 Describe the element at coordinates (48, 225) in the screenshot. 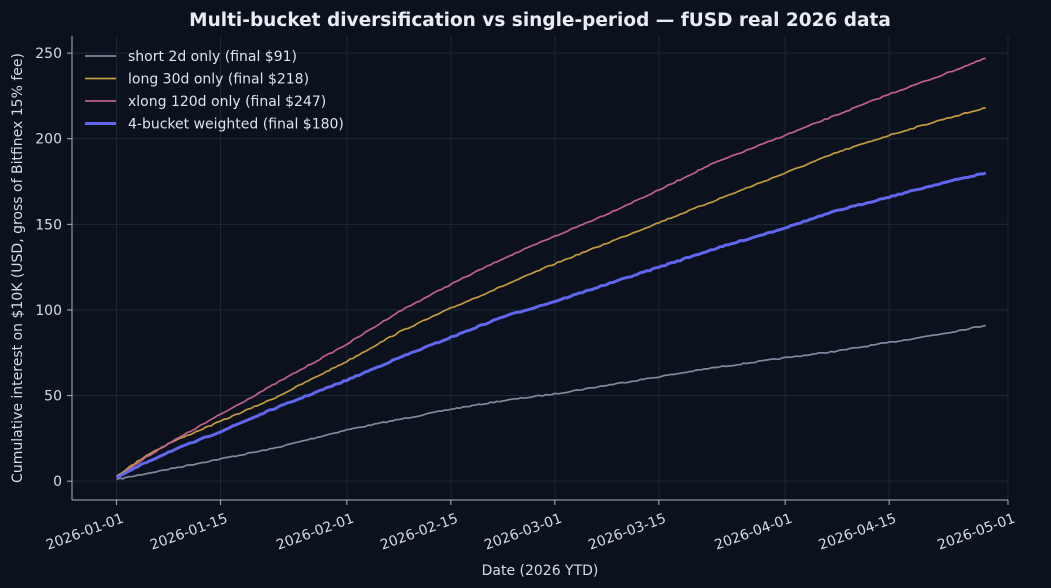

I see `y-tick-label: 150` at that location.